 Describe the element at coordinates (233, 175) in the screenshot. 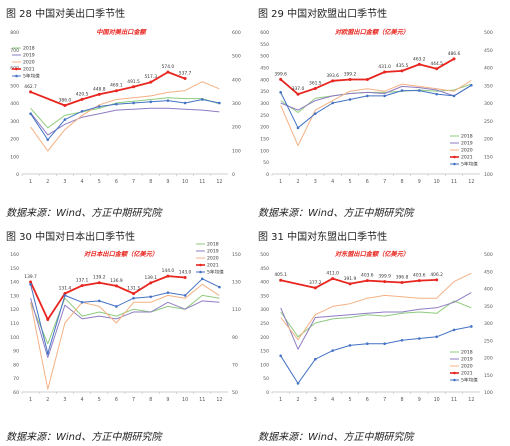

I see `y-right-tick-label: 0` at that location.